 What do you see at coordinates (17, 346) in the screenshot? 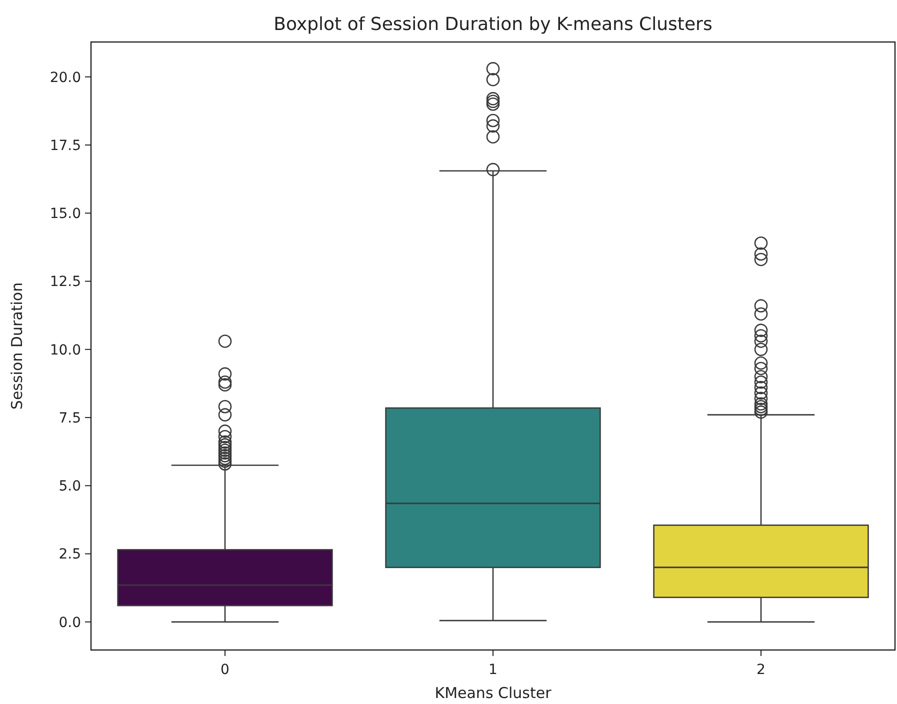
I see `y-axis-title: Session Duration` at bounding box center [17, 346].